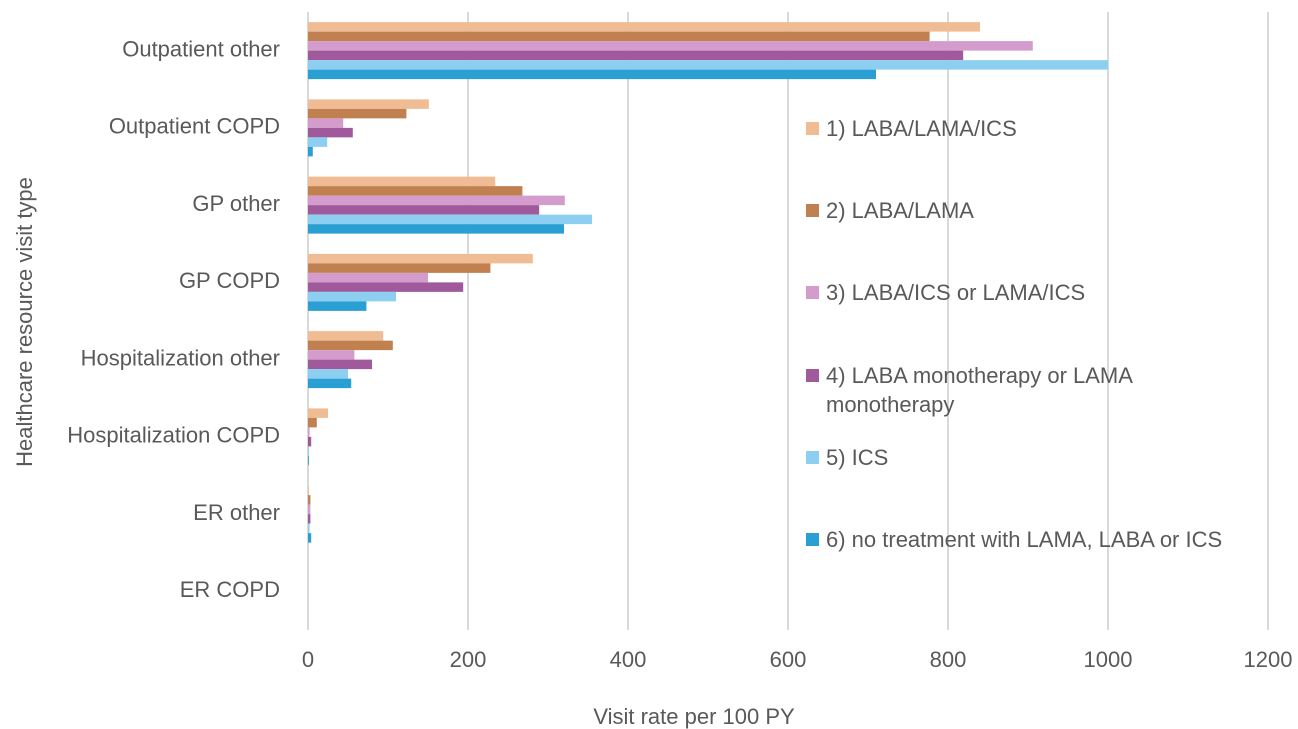 The height and width of the screenshot is (729, 1298). What do you see at coordinates (173, 435) in the screenshot?
I see `y-tick-label: Hospitalization COPD` at bounding box center [173, 435].